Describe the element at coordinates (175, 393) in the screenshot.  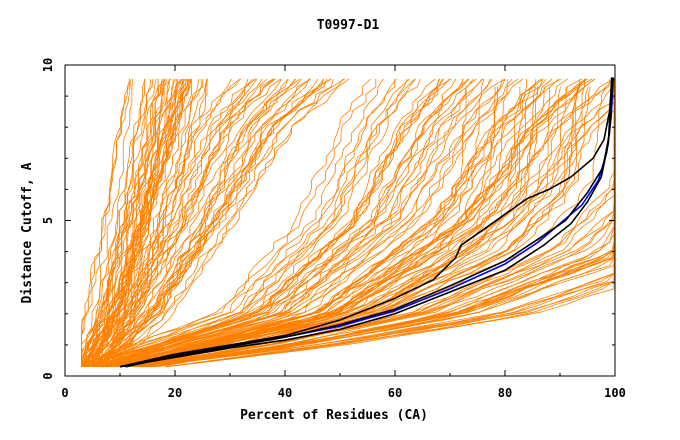
I see `x-tick-label: 20` at that location.